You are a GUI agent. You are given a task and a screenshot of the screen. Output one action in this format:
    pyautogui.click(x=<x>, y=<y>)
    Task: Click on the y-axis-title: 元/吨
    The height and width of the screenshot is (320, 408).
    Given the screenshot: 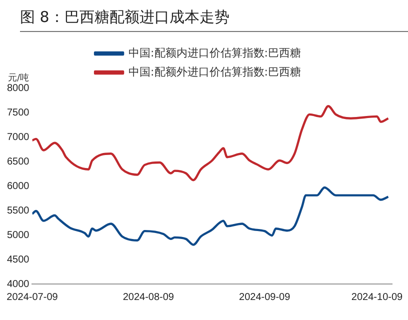 What is the action you would take?
    pyautogui.click(x=19, y=78)
    